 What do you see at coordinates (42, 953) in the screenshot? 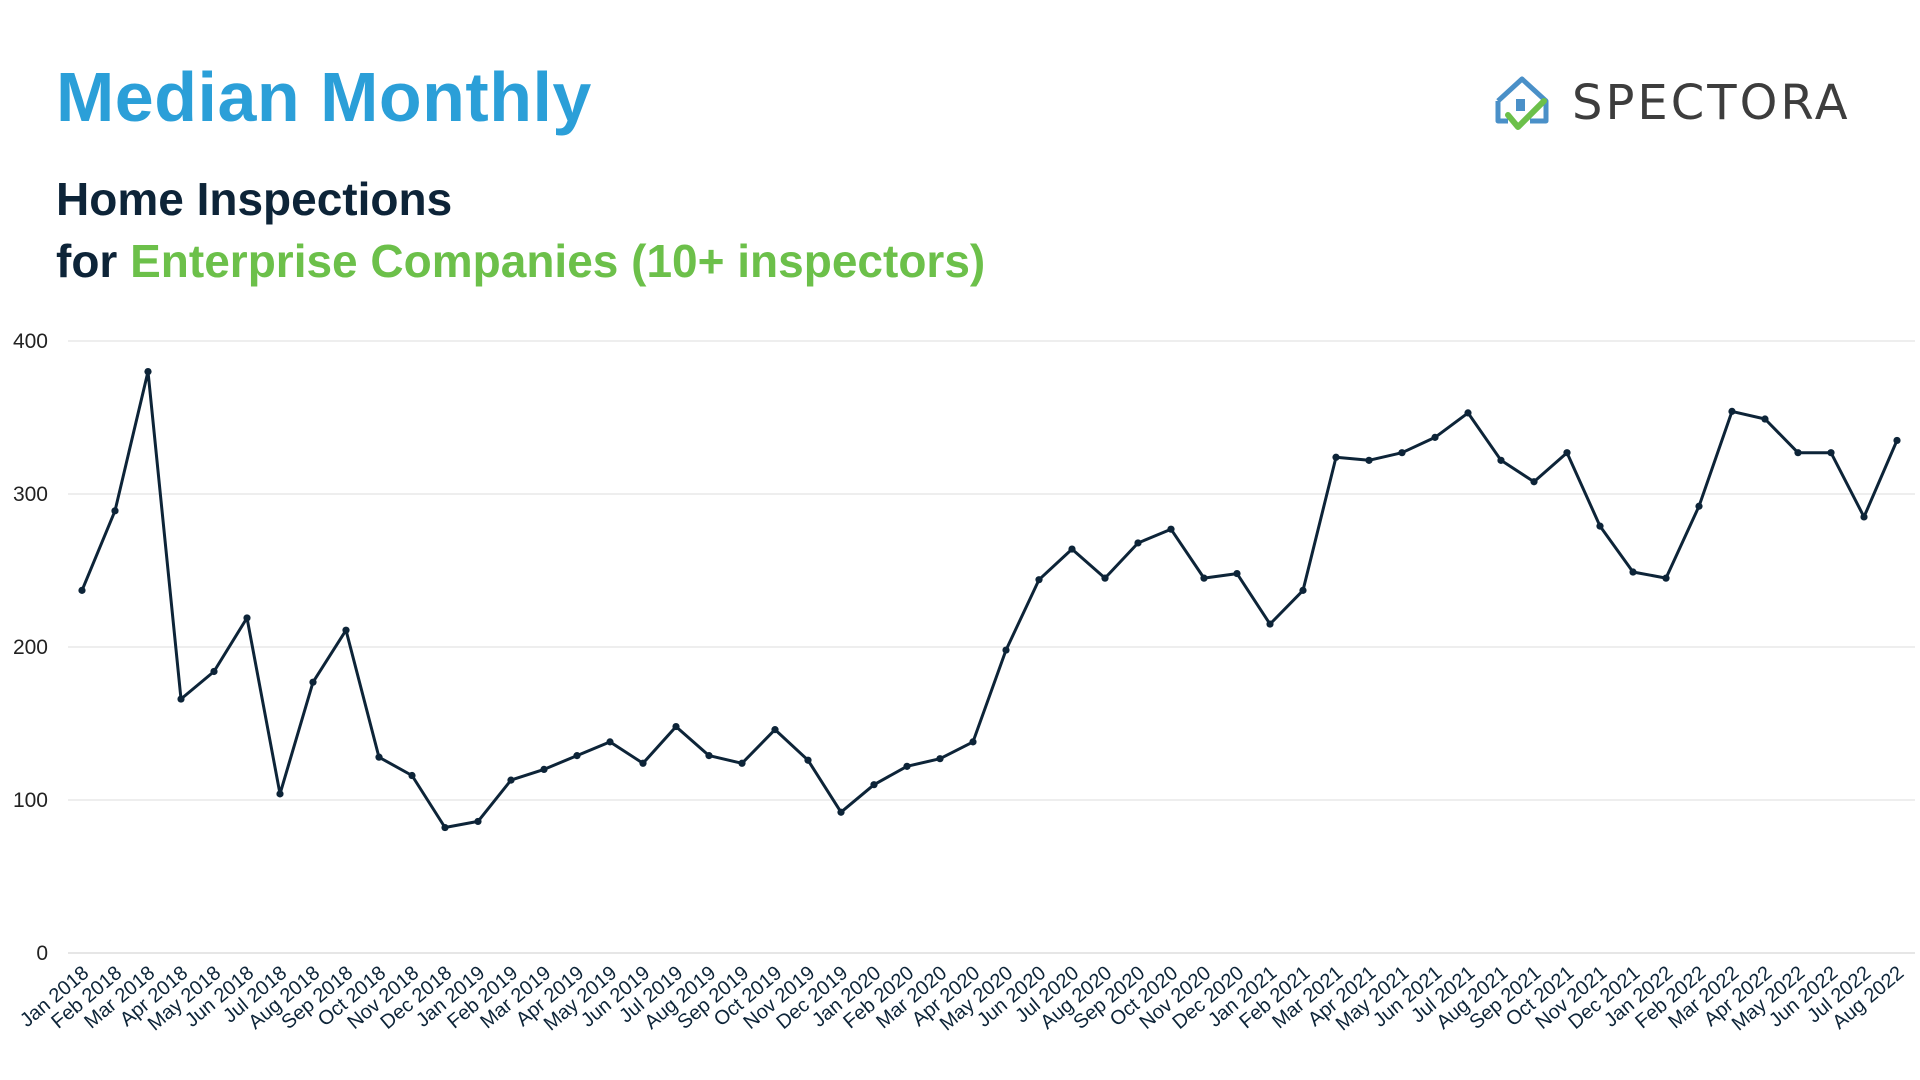
I see `y-tick-label: 0` at bounding box center [42, 953].